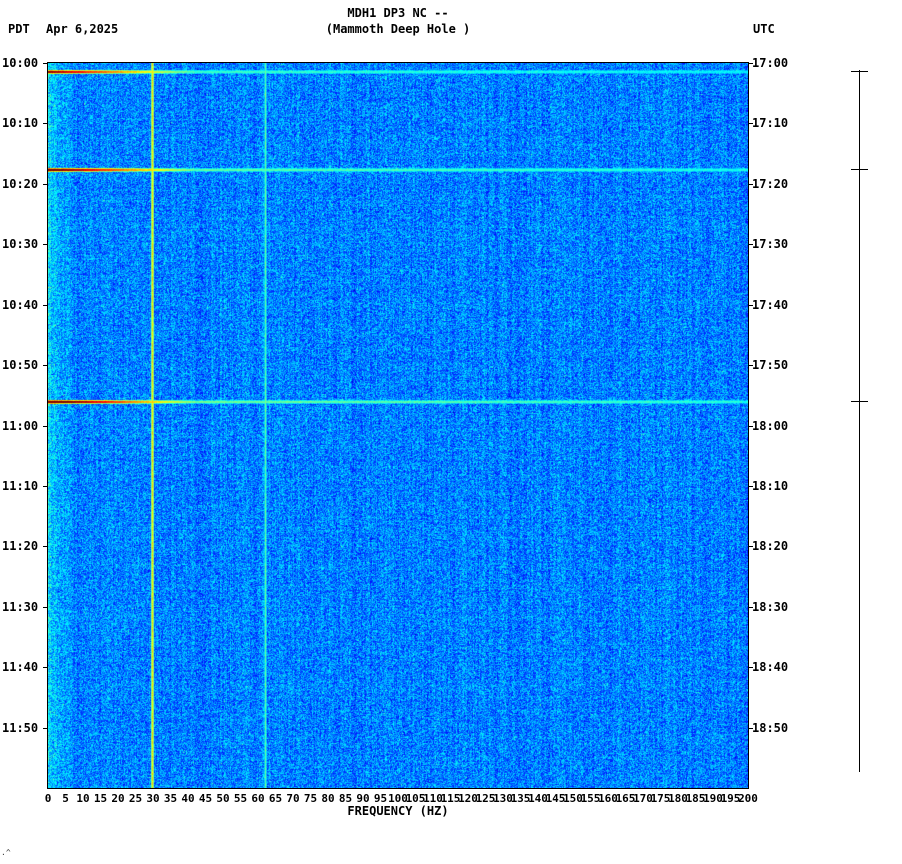 Image resolution: width=902 pixels, height=864 pixels. What do you see at coordinates (118, 798) in the screenshot?
I see `frequency-tick-label: 20` at bounding box center [118, 798].